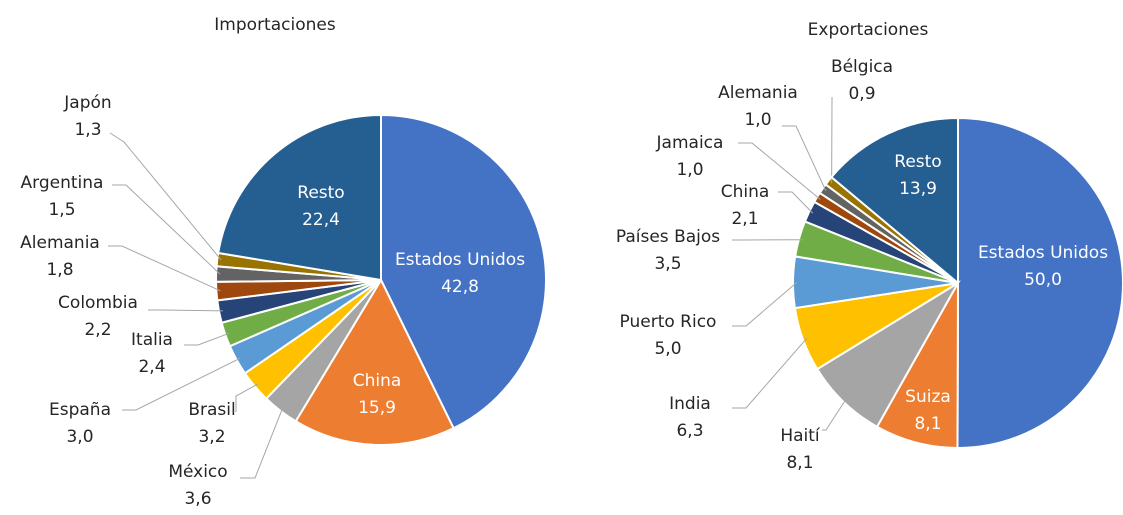 This screenshot has width=1123, height=515. I want to click on slice-label: España, so click(80, 410).